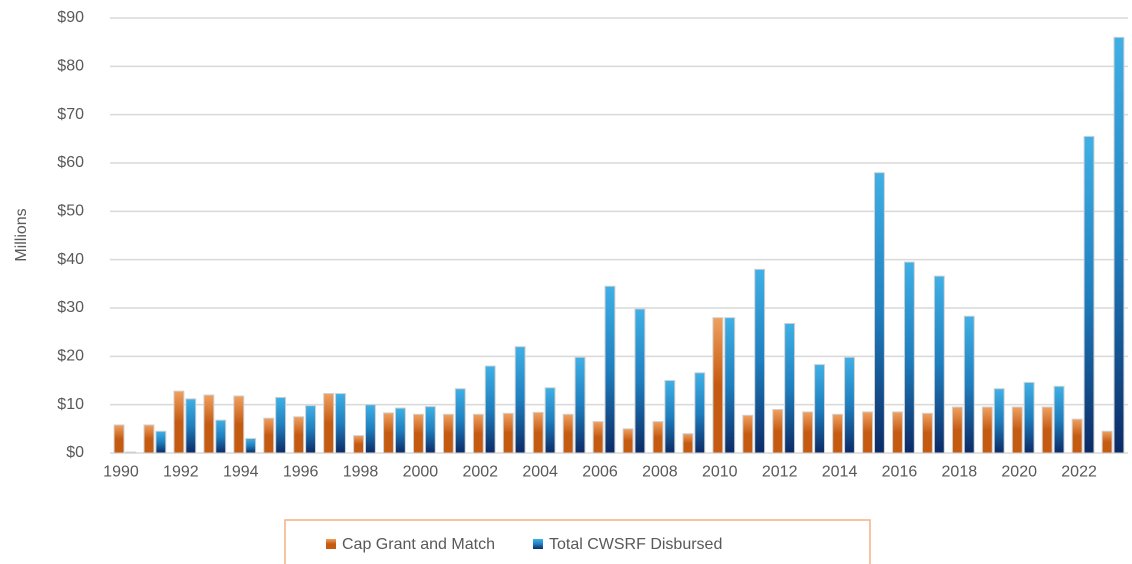  Describe the element at coordinates (75, 452) in the screenshot. I see `y-tick-label: $0` at that location.